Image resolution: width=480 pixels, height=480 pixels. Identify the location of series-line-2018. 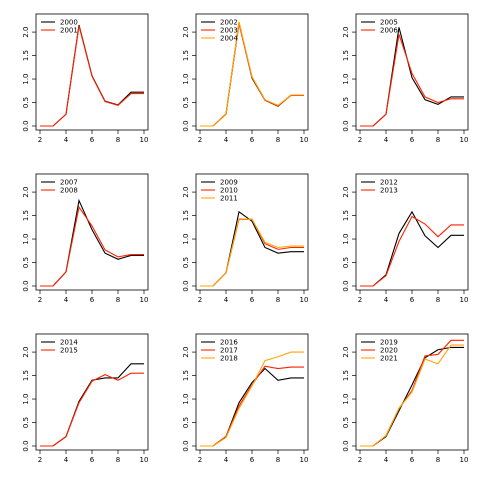
(252, 399).